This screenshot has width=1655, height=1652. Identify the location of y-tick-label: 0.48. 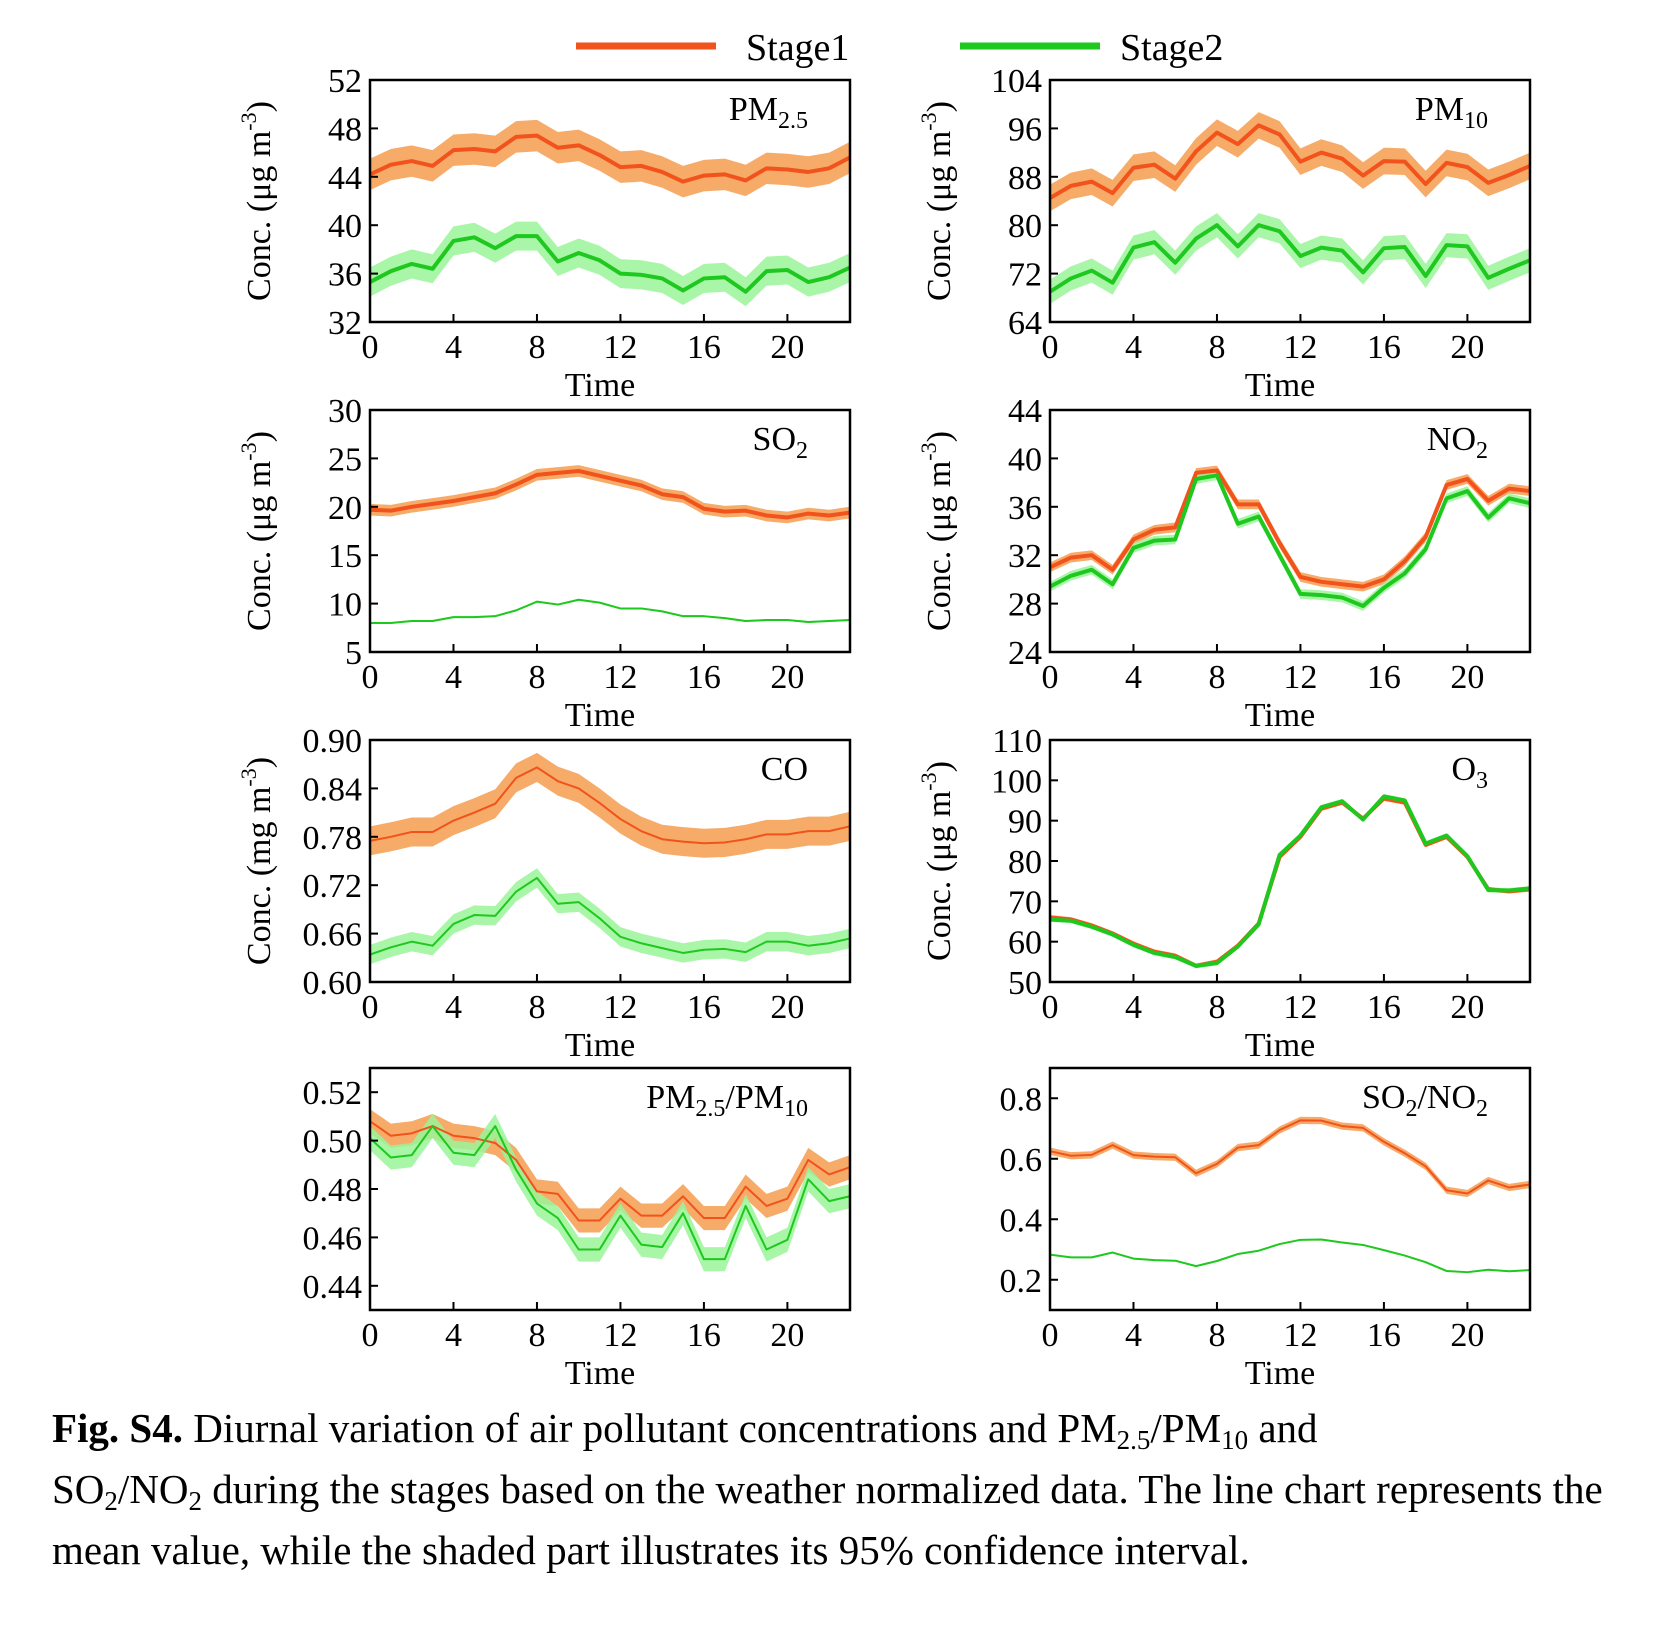
(333, 1190).